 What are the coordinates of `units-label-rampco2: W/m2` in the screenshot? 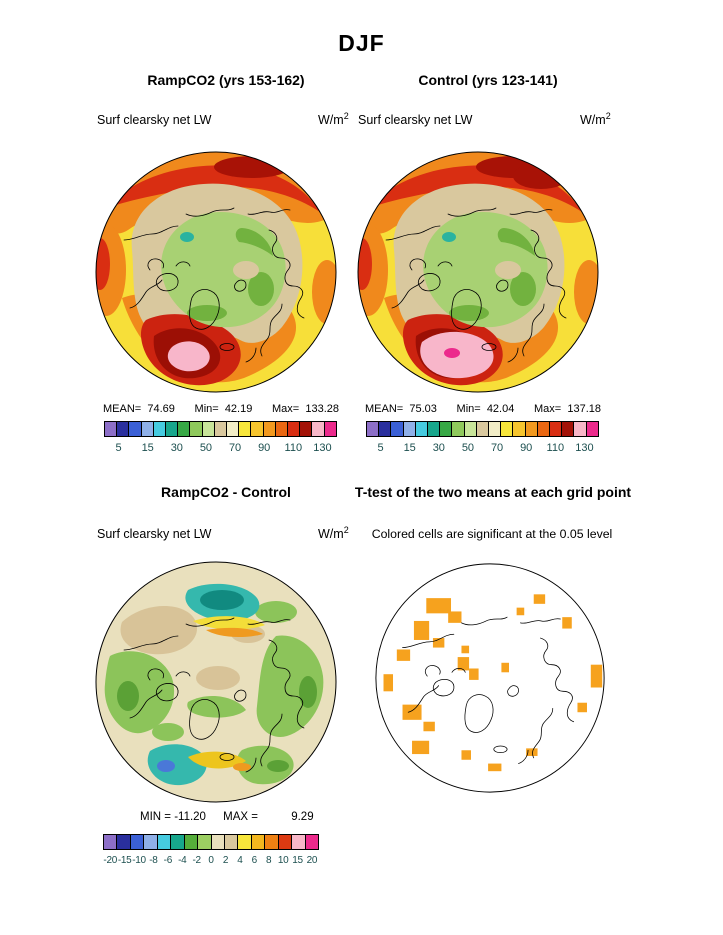 It's located at (333, 119).